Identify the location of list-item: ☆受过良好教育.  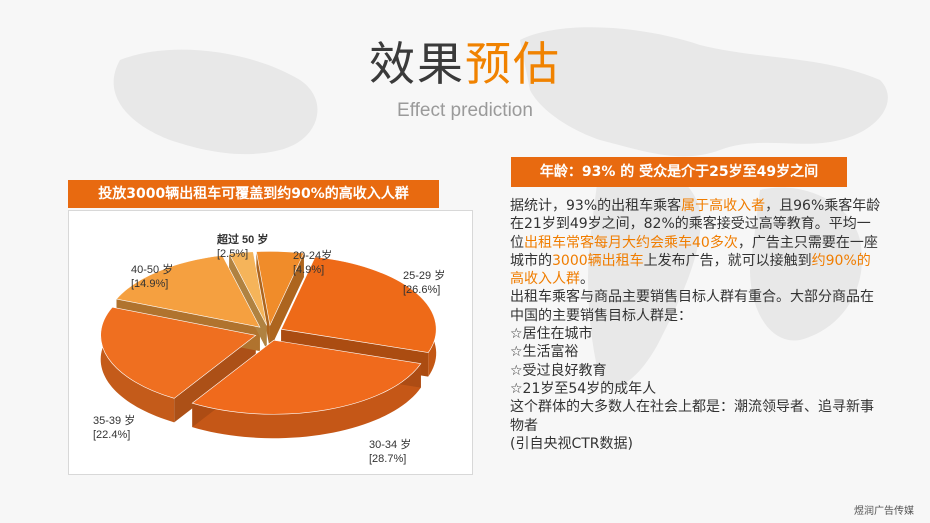
(558, 370).